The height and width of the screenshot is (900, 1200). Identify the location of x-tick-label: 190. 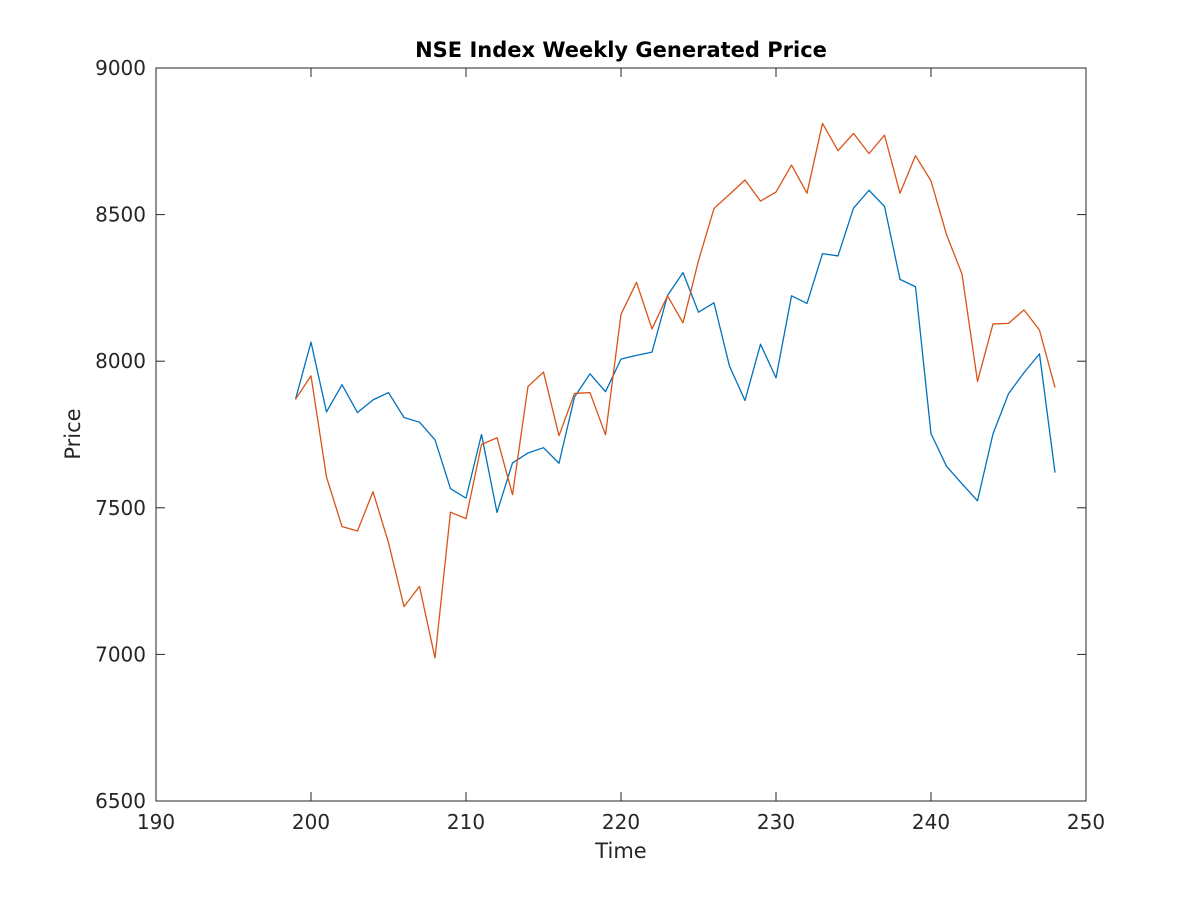
(156, 822).